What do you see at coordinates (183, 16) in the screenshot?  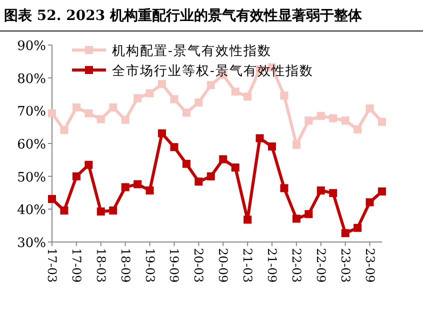 I see `chart-title: 图表 52. 2023 机构重配行业的景气有效性显著弱于整体` at bounding box center [183, 16].